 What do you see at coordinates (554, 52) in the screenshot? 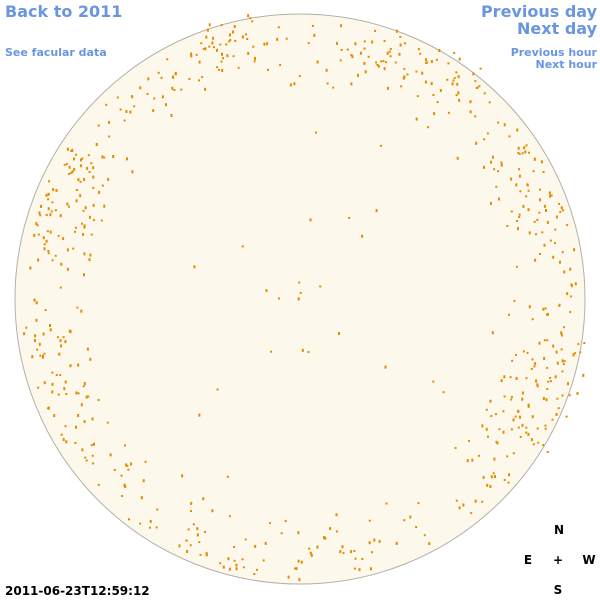
I see `previous-hour-link: Previous hour` at bounding box center [554, 52].